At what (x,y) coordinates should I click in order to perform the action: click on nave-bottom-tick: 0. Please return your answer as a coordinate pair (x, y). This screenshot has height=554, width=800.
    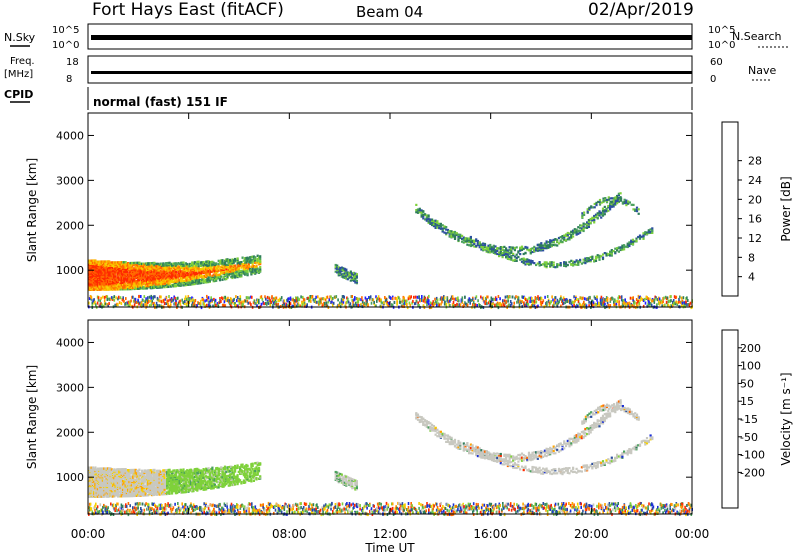
    Looking at the image, I should click on (713, 79).